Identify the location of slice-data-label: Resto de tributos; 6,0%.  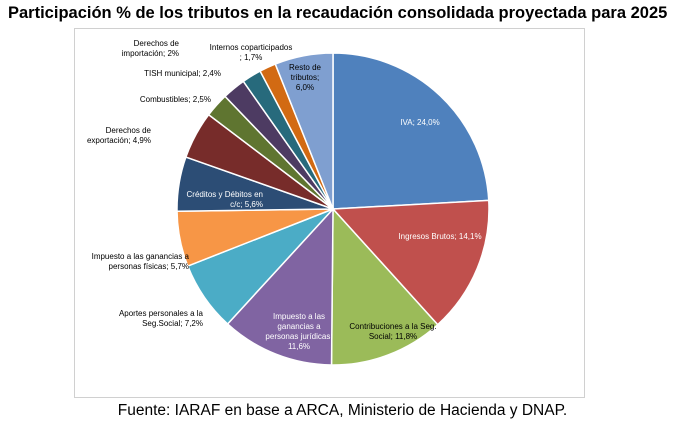
(305, 77).